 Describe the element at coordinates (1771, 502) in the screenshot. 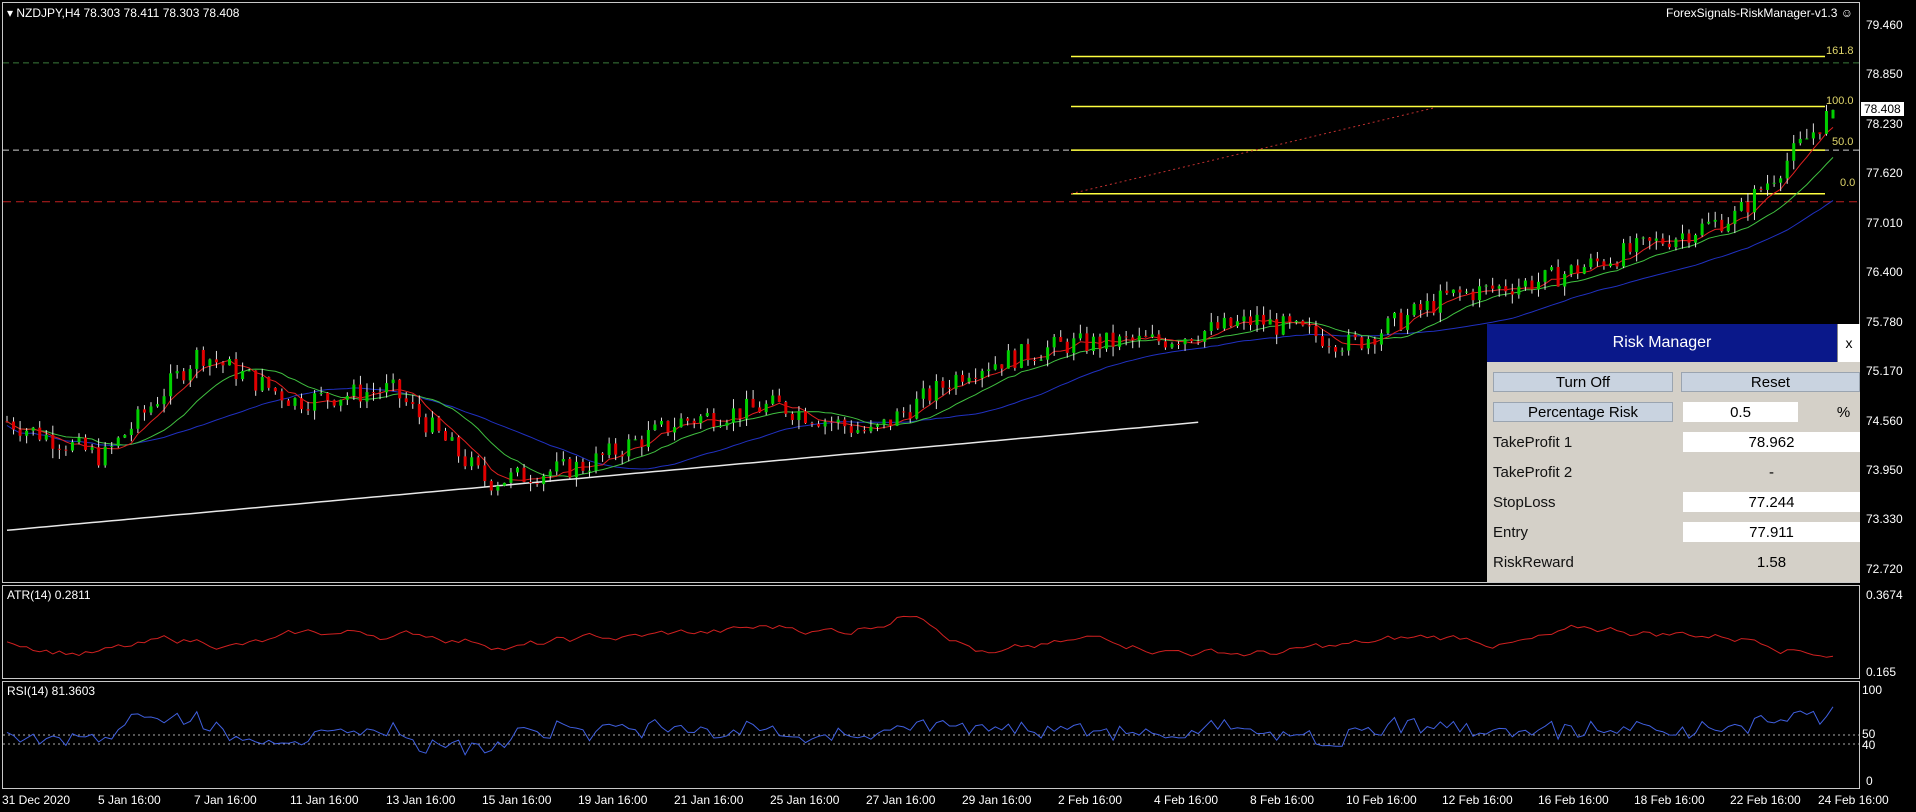

I see `stoploss-value: 77.244` at that location.